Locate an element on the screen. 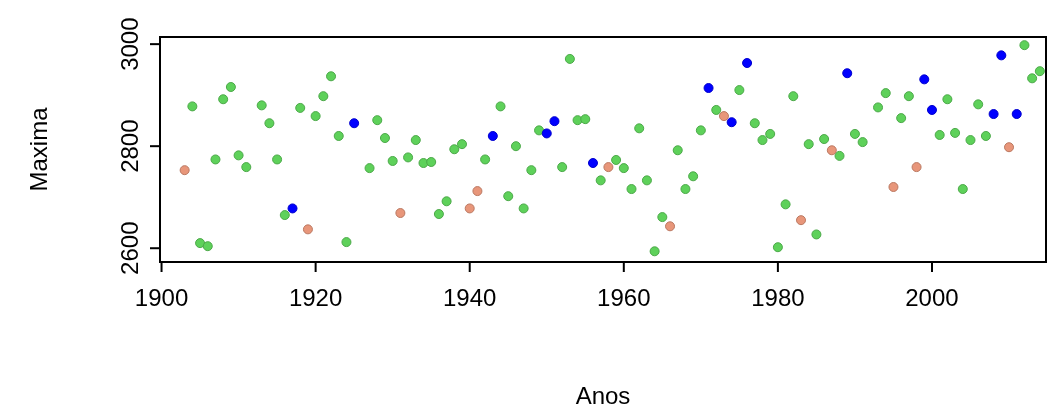 The height and width of the screenshot is (410, 1057). y-tick-label: 2800 is located at coordinates (129, 146).